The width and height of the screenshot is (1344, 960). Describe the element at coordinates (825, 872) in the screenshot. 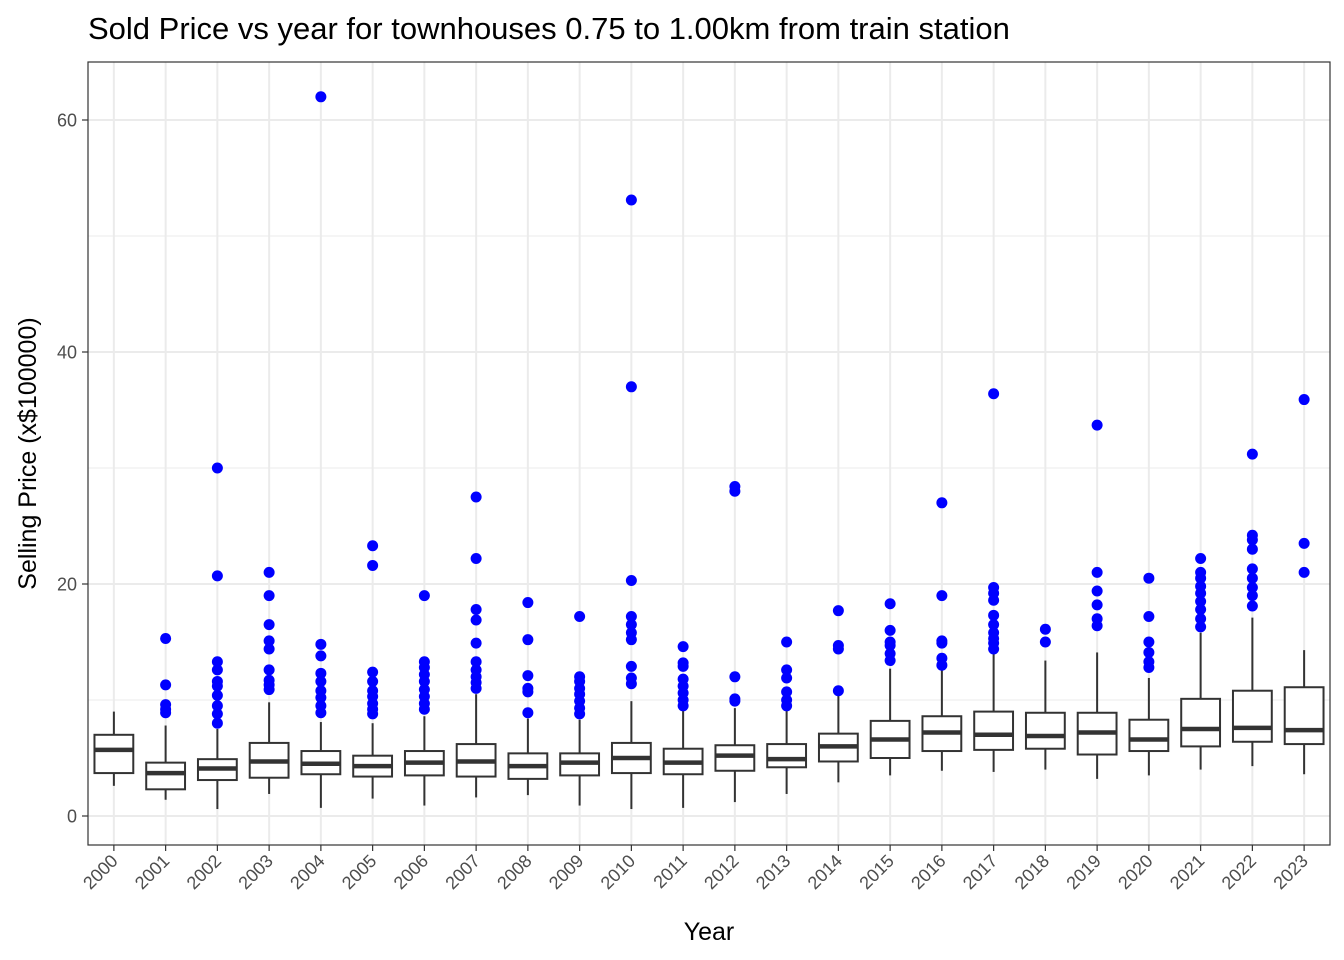

I see `x-tick-label: 2014` at that location.